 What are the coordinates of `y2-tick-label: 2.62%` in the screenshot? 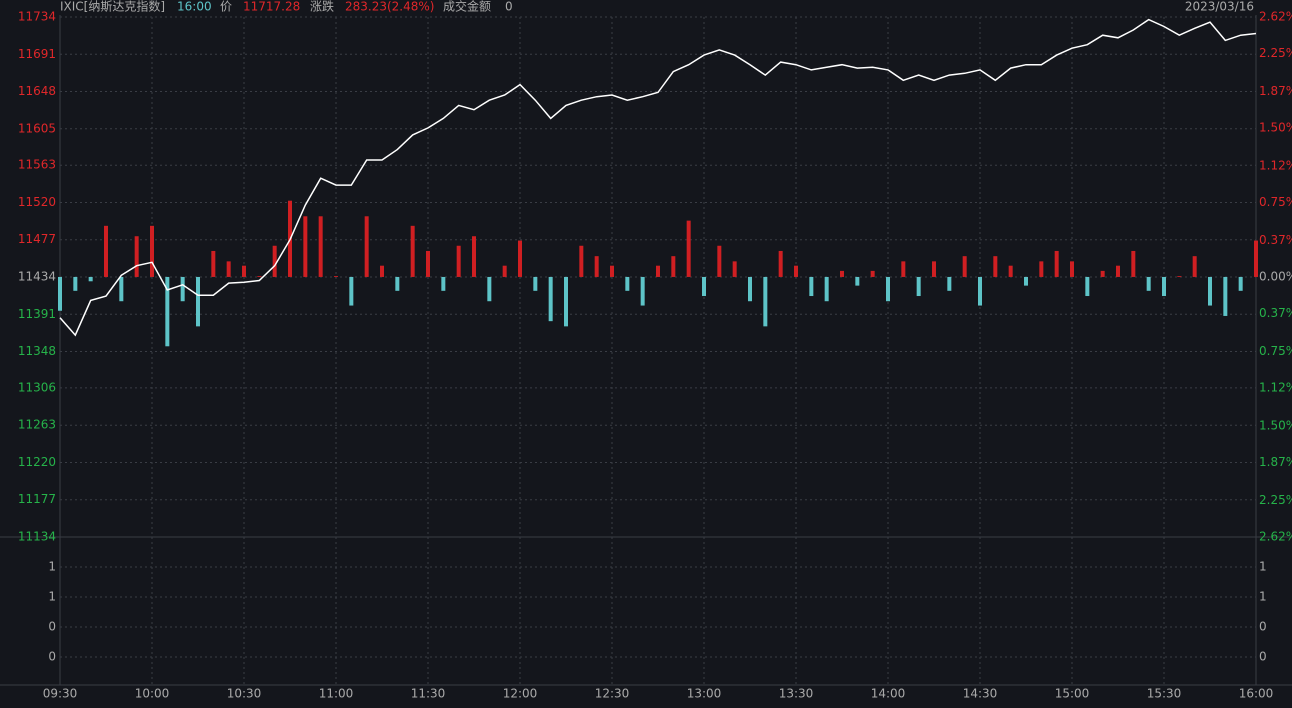 It's located at (1275, 17).